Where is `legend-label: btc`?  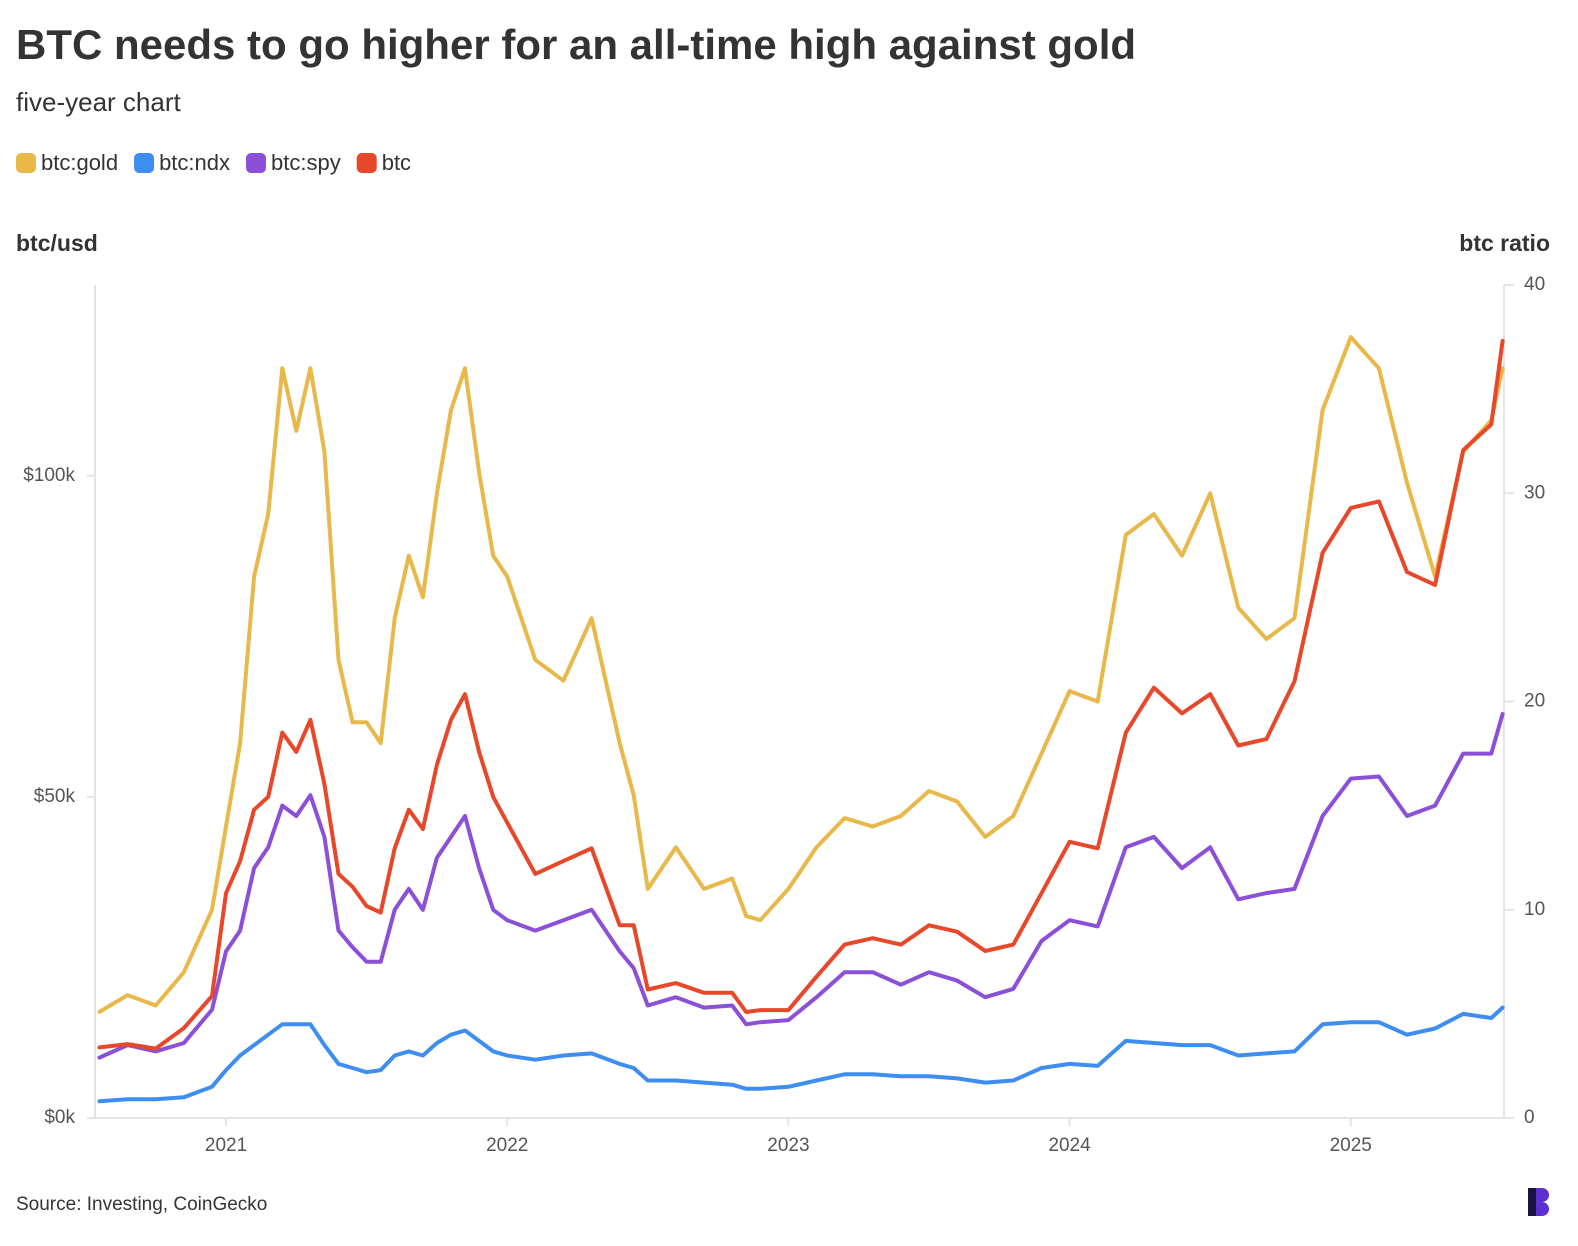 legend-label: btc is located at coordinates (396, 162).